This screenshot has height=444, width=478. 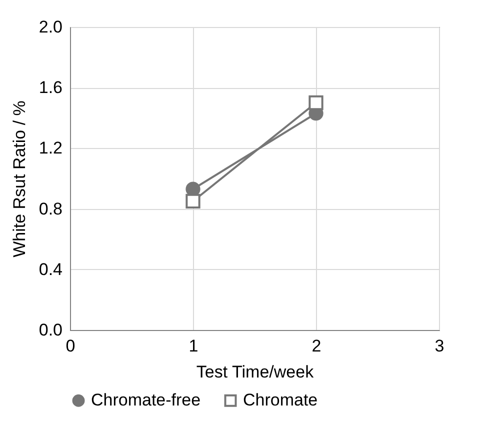 I want to click on x-axis-title: Test Time/week, so click(x=255, y=372).